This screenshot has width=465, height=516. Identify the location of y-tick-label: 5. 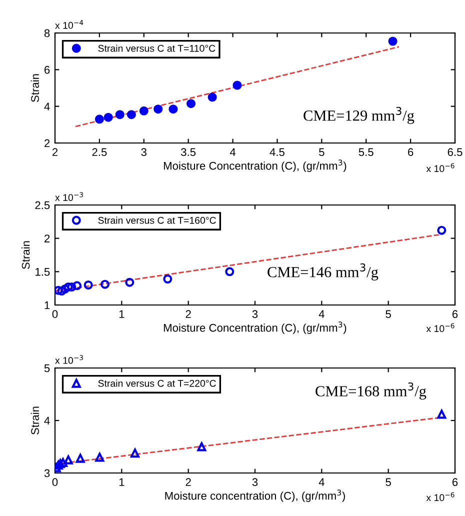
(47, 368).